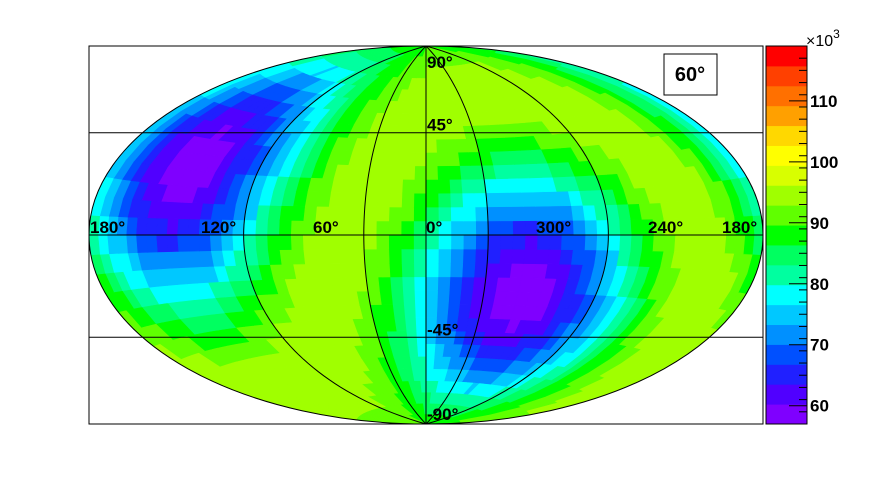  I want to click on longitude-label: 240°, so click(665, 227).